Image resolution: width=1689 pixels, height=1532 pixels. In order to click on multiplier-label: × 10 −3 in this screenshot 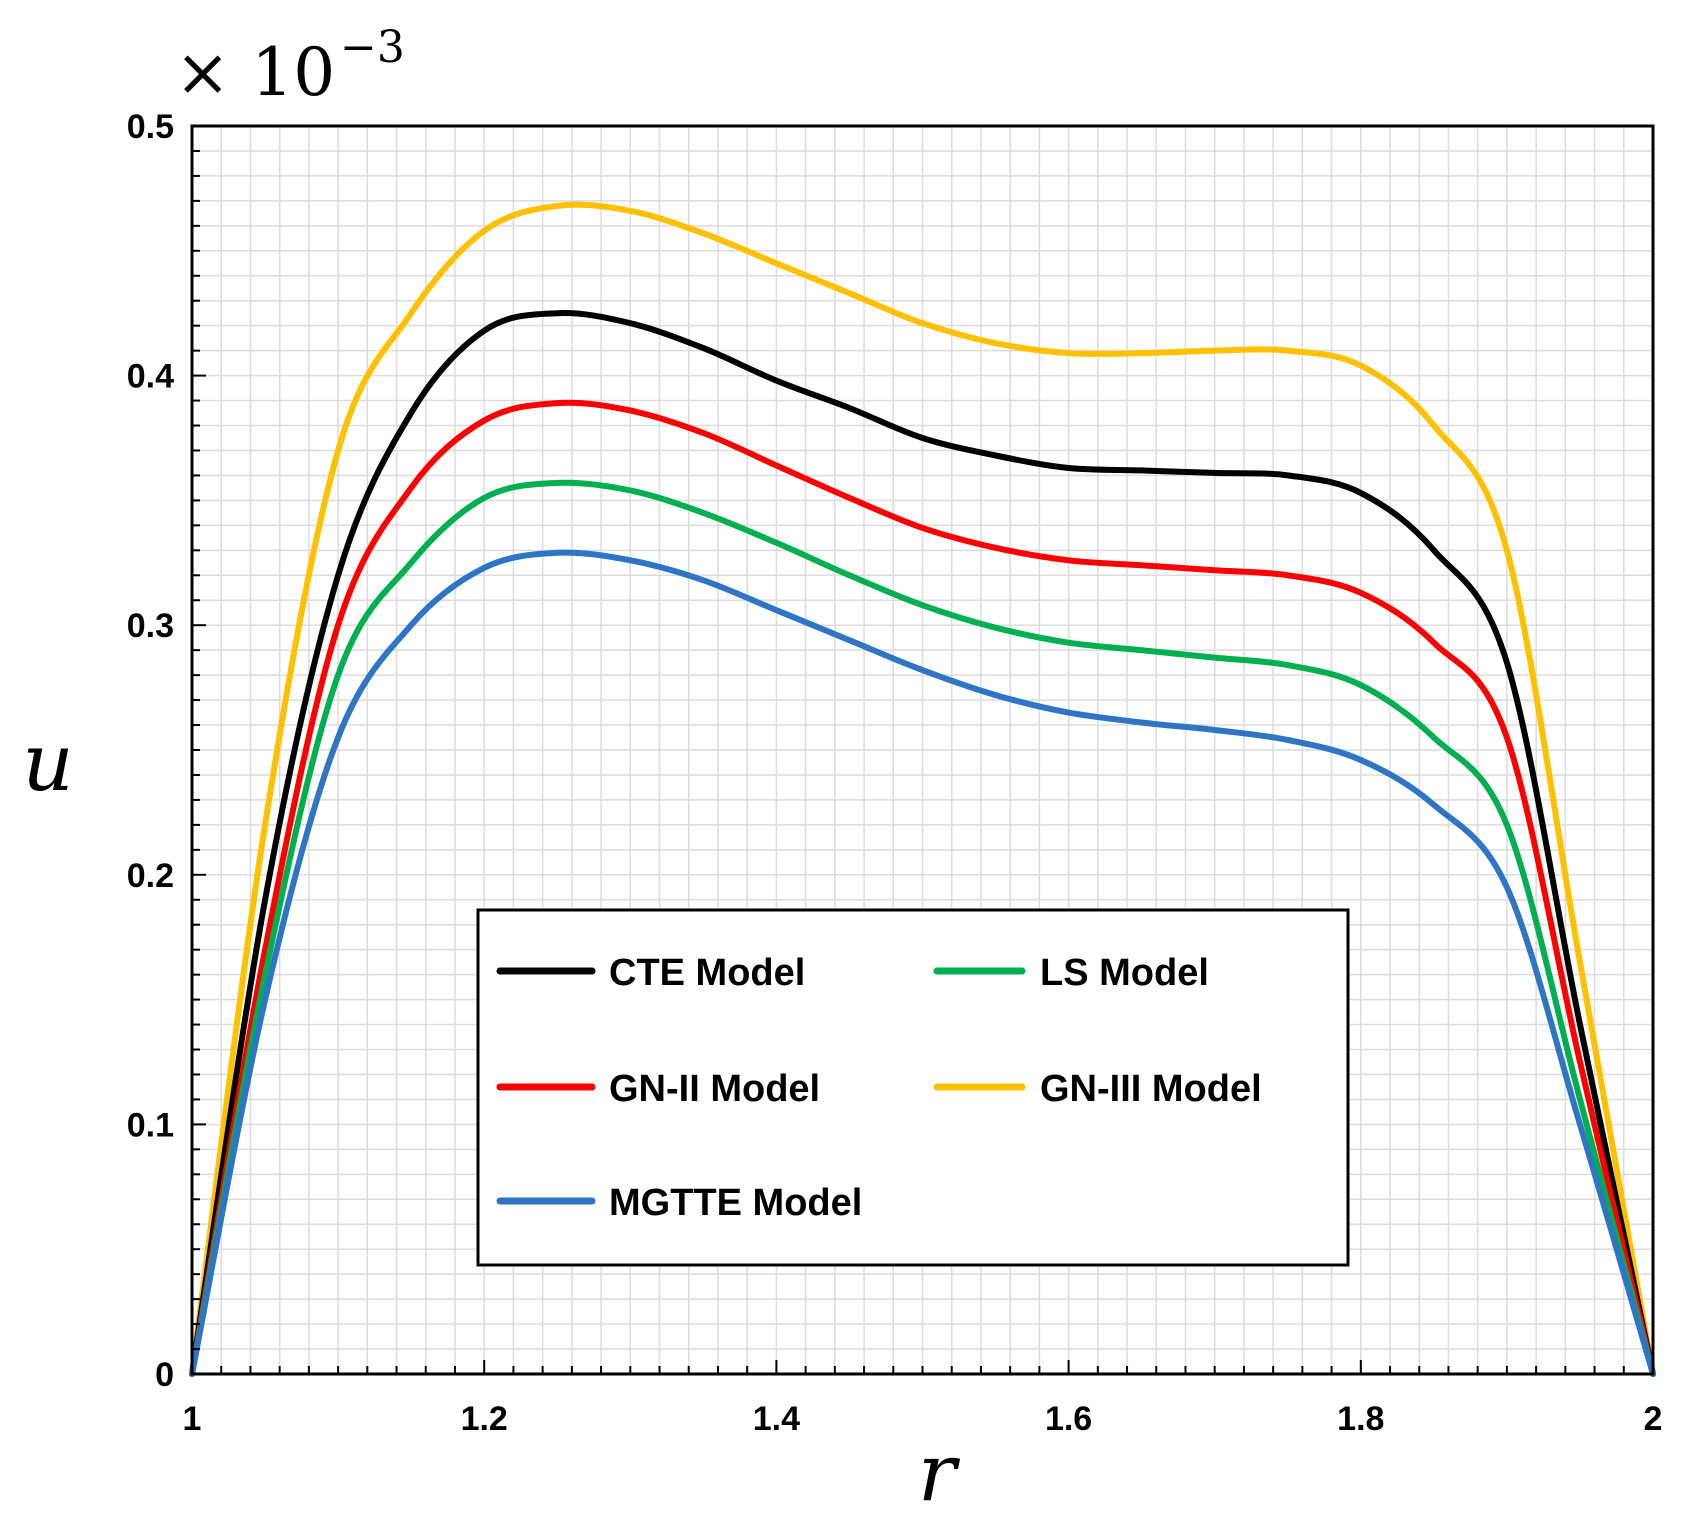, I will do `click(290, 66)`.